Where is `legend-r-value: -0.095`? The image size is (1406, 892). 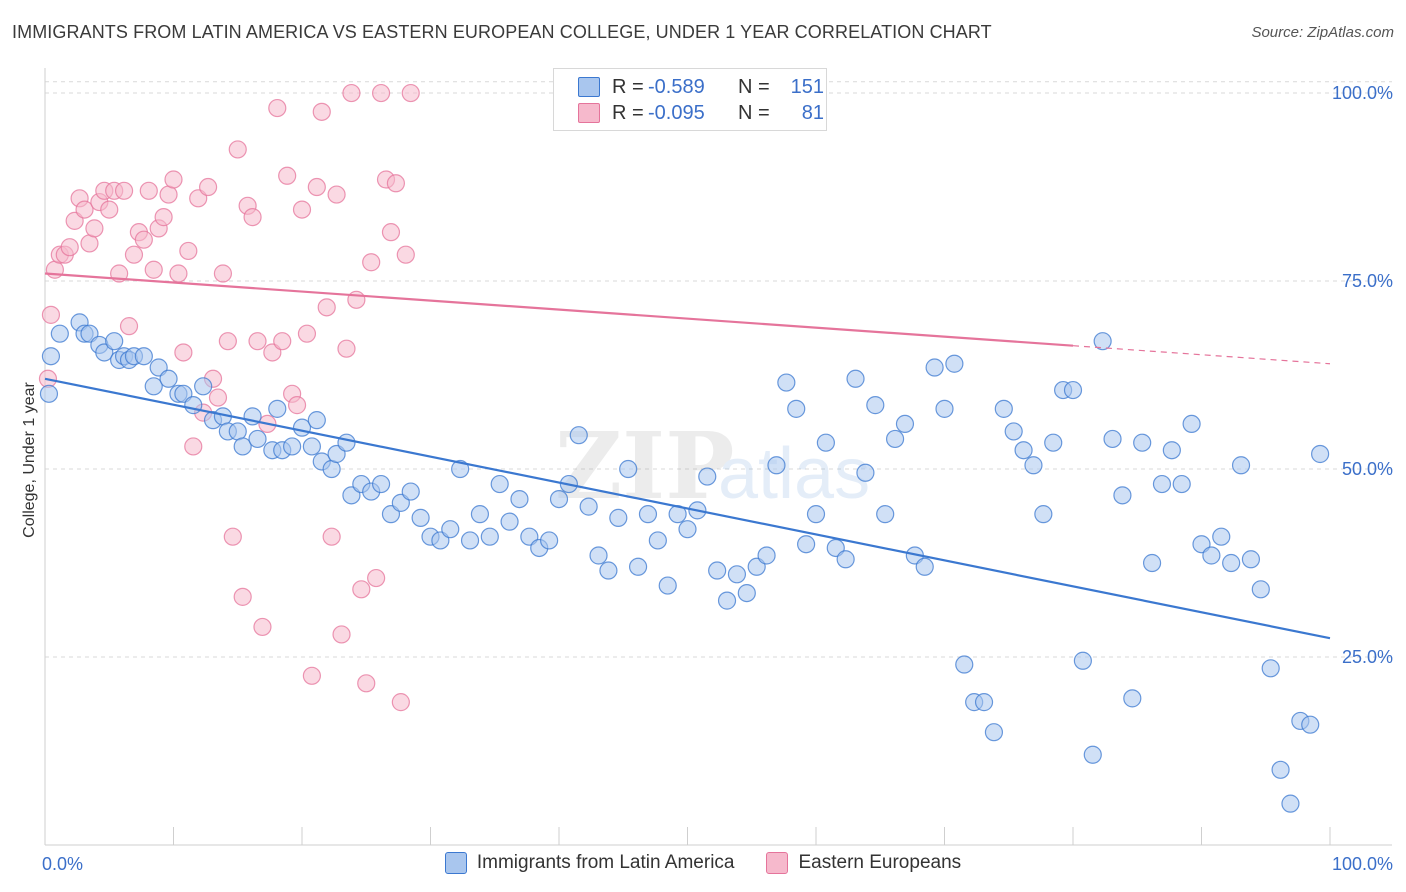 legend-r-value: -0.095 is located at coordinates (676, 112).